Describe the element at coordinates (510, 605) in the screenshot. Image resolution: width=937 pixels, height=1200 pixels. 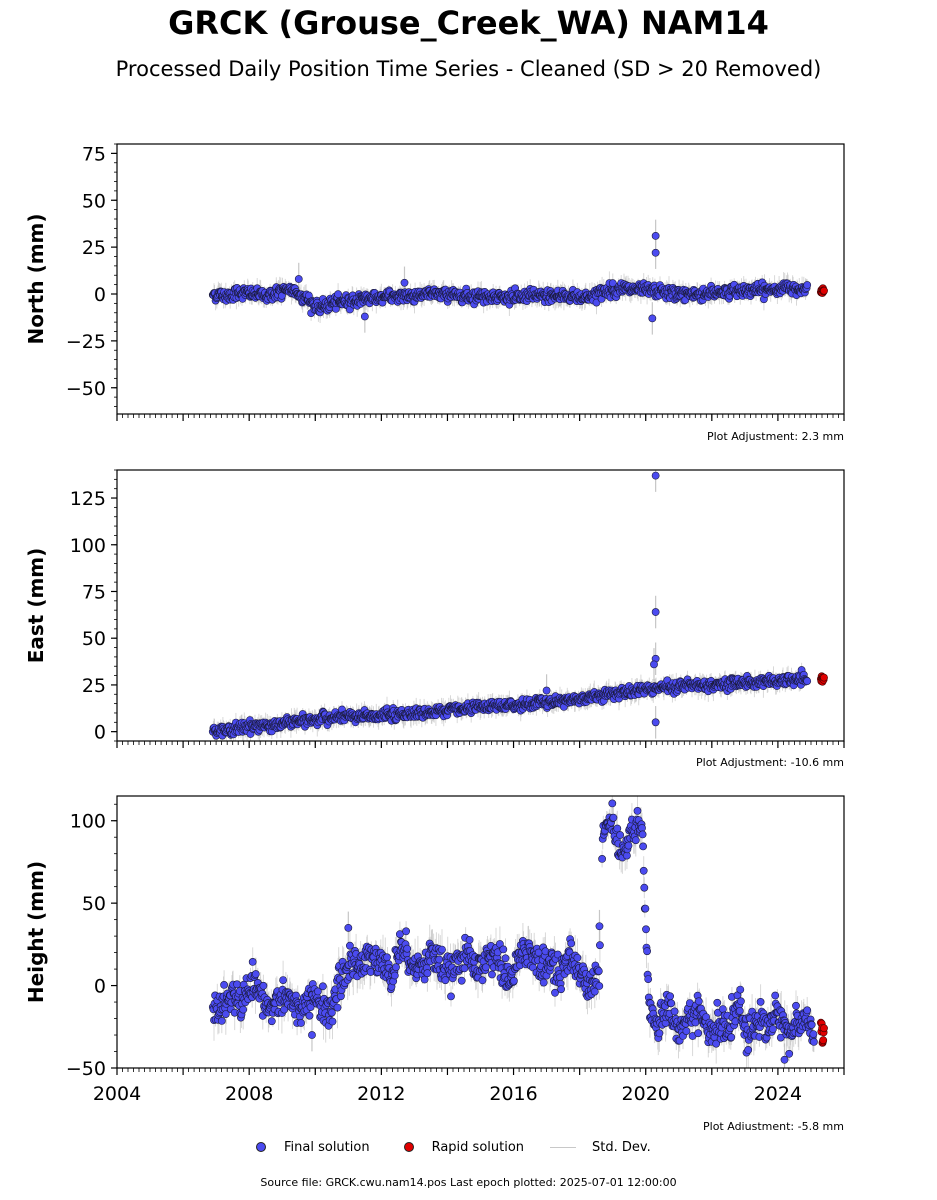
I see `final-points-east` at that location.